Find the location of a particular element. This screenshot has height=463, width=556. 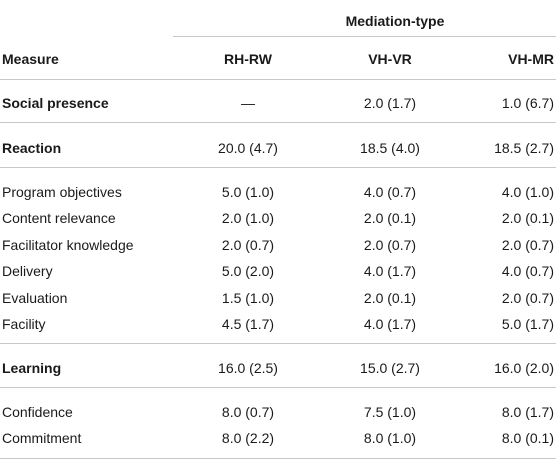

column-header-vh-vr: VH-VR is located at coordinates (390, 59).